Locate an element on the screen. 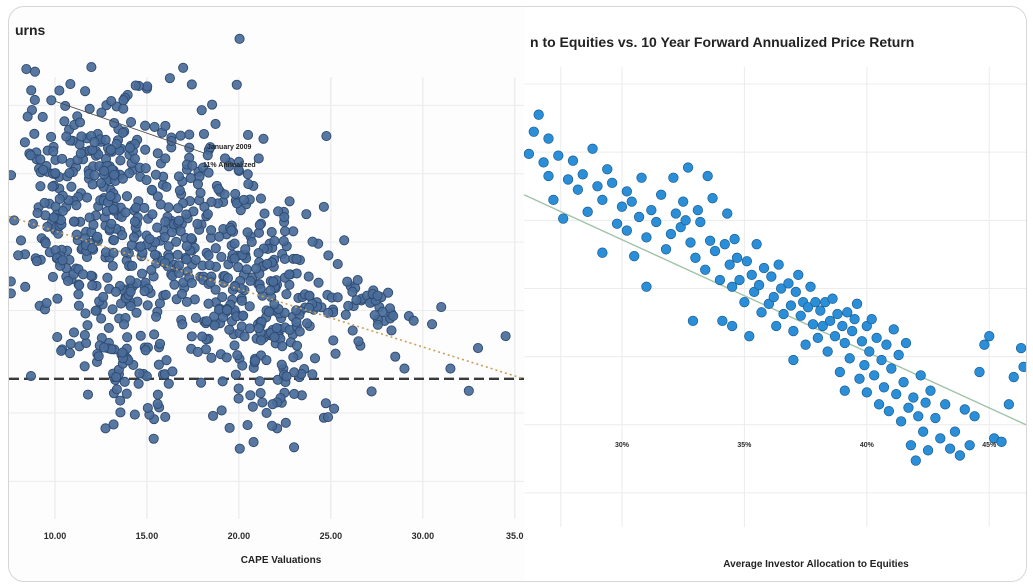  cape-x-tick-label: 10.00 is located at coordinates (55, 536).